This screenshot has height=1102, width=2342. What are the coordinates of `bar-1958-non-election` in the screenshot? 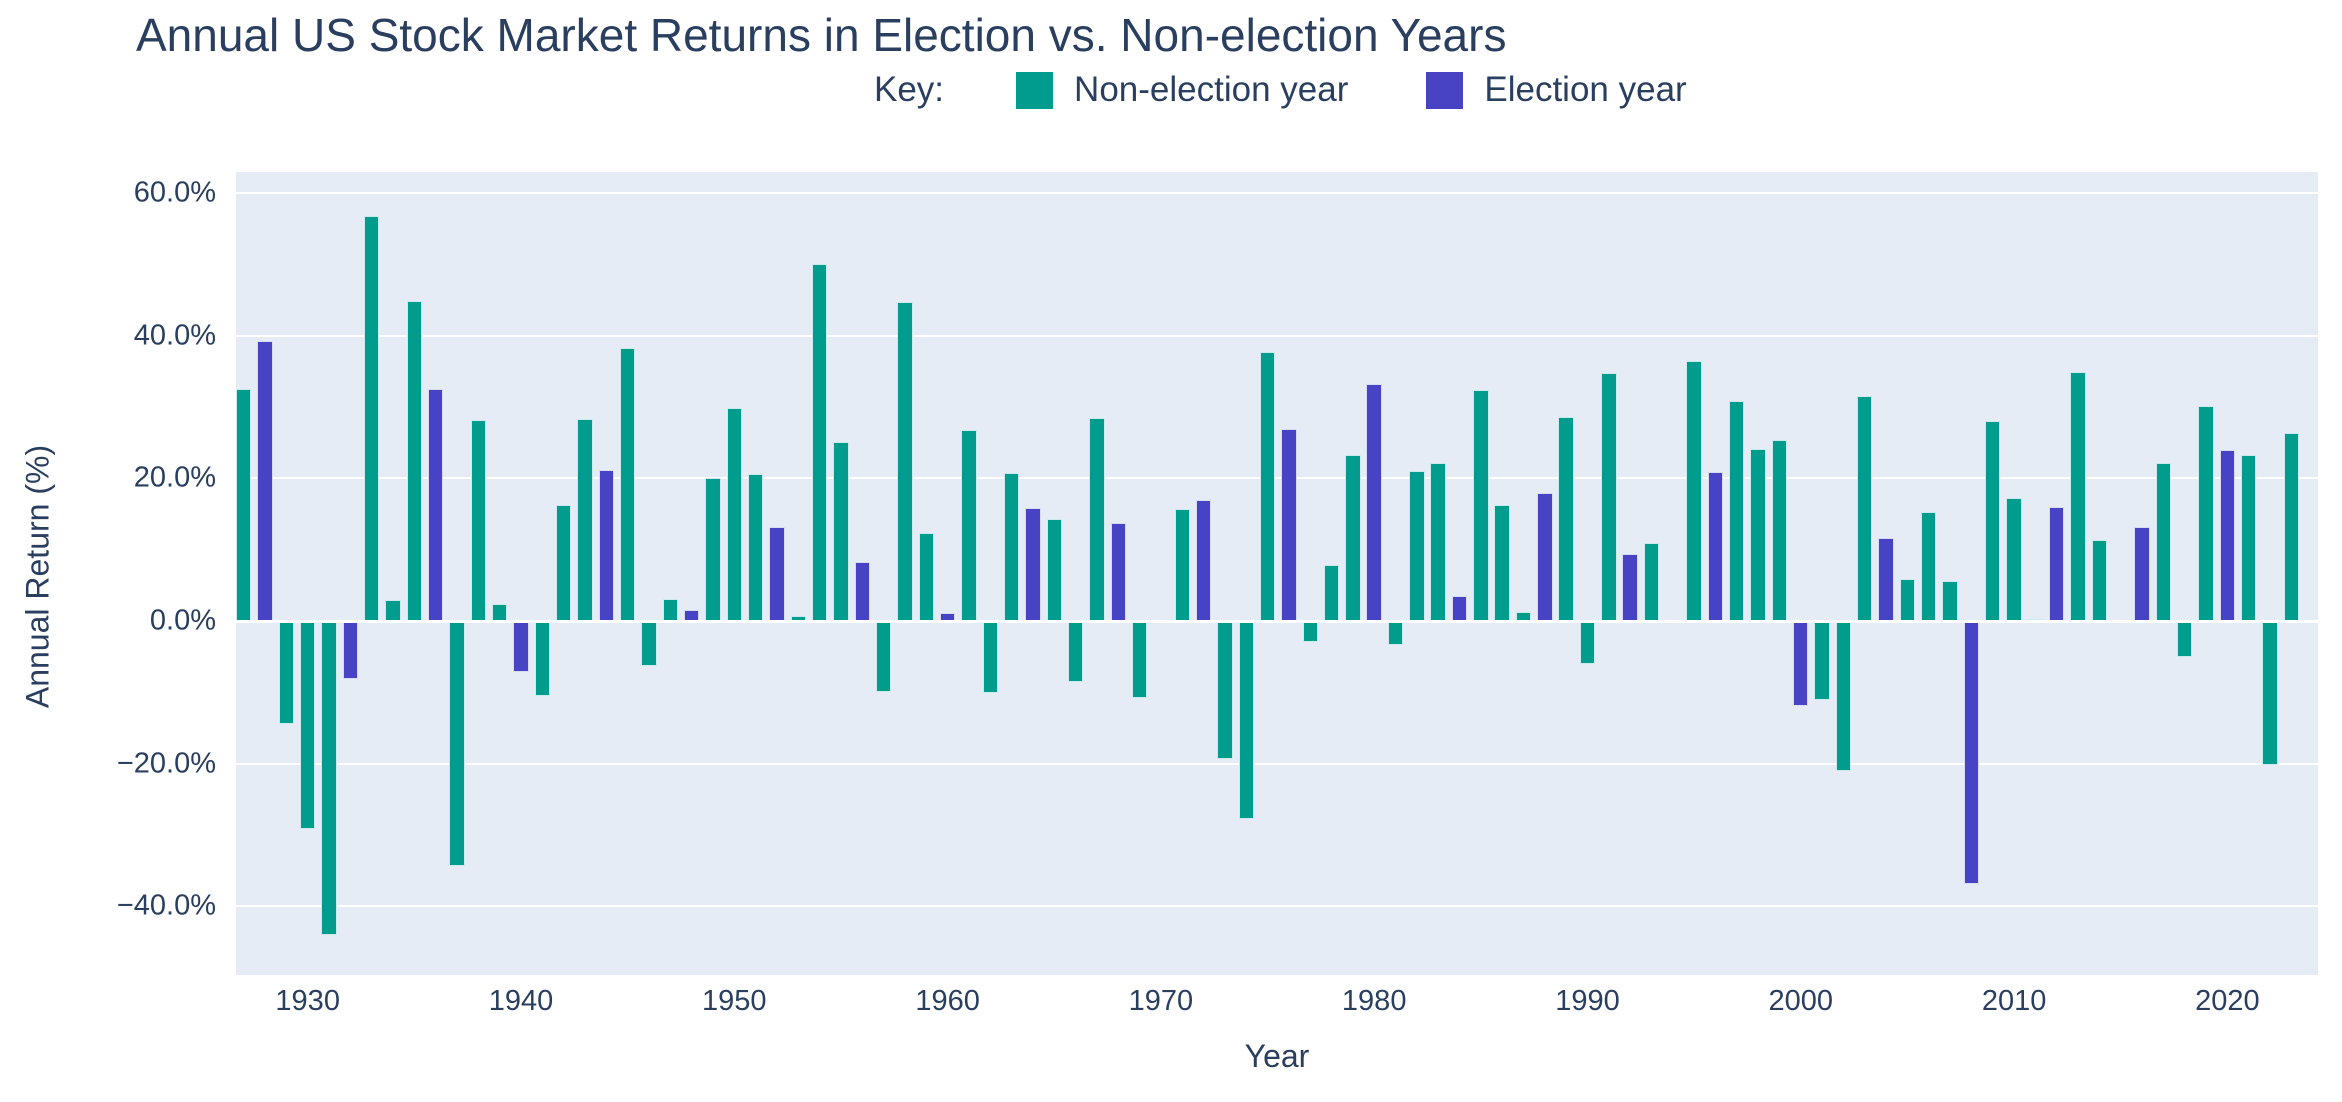 It's located at (905, 461).